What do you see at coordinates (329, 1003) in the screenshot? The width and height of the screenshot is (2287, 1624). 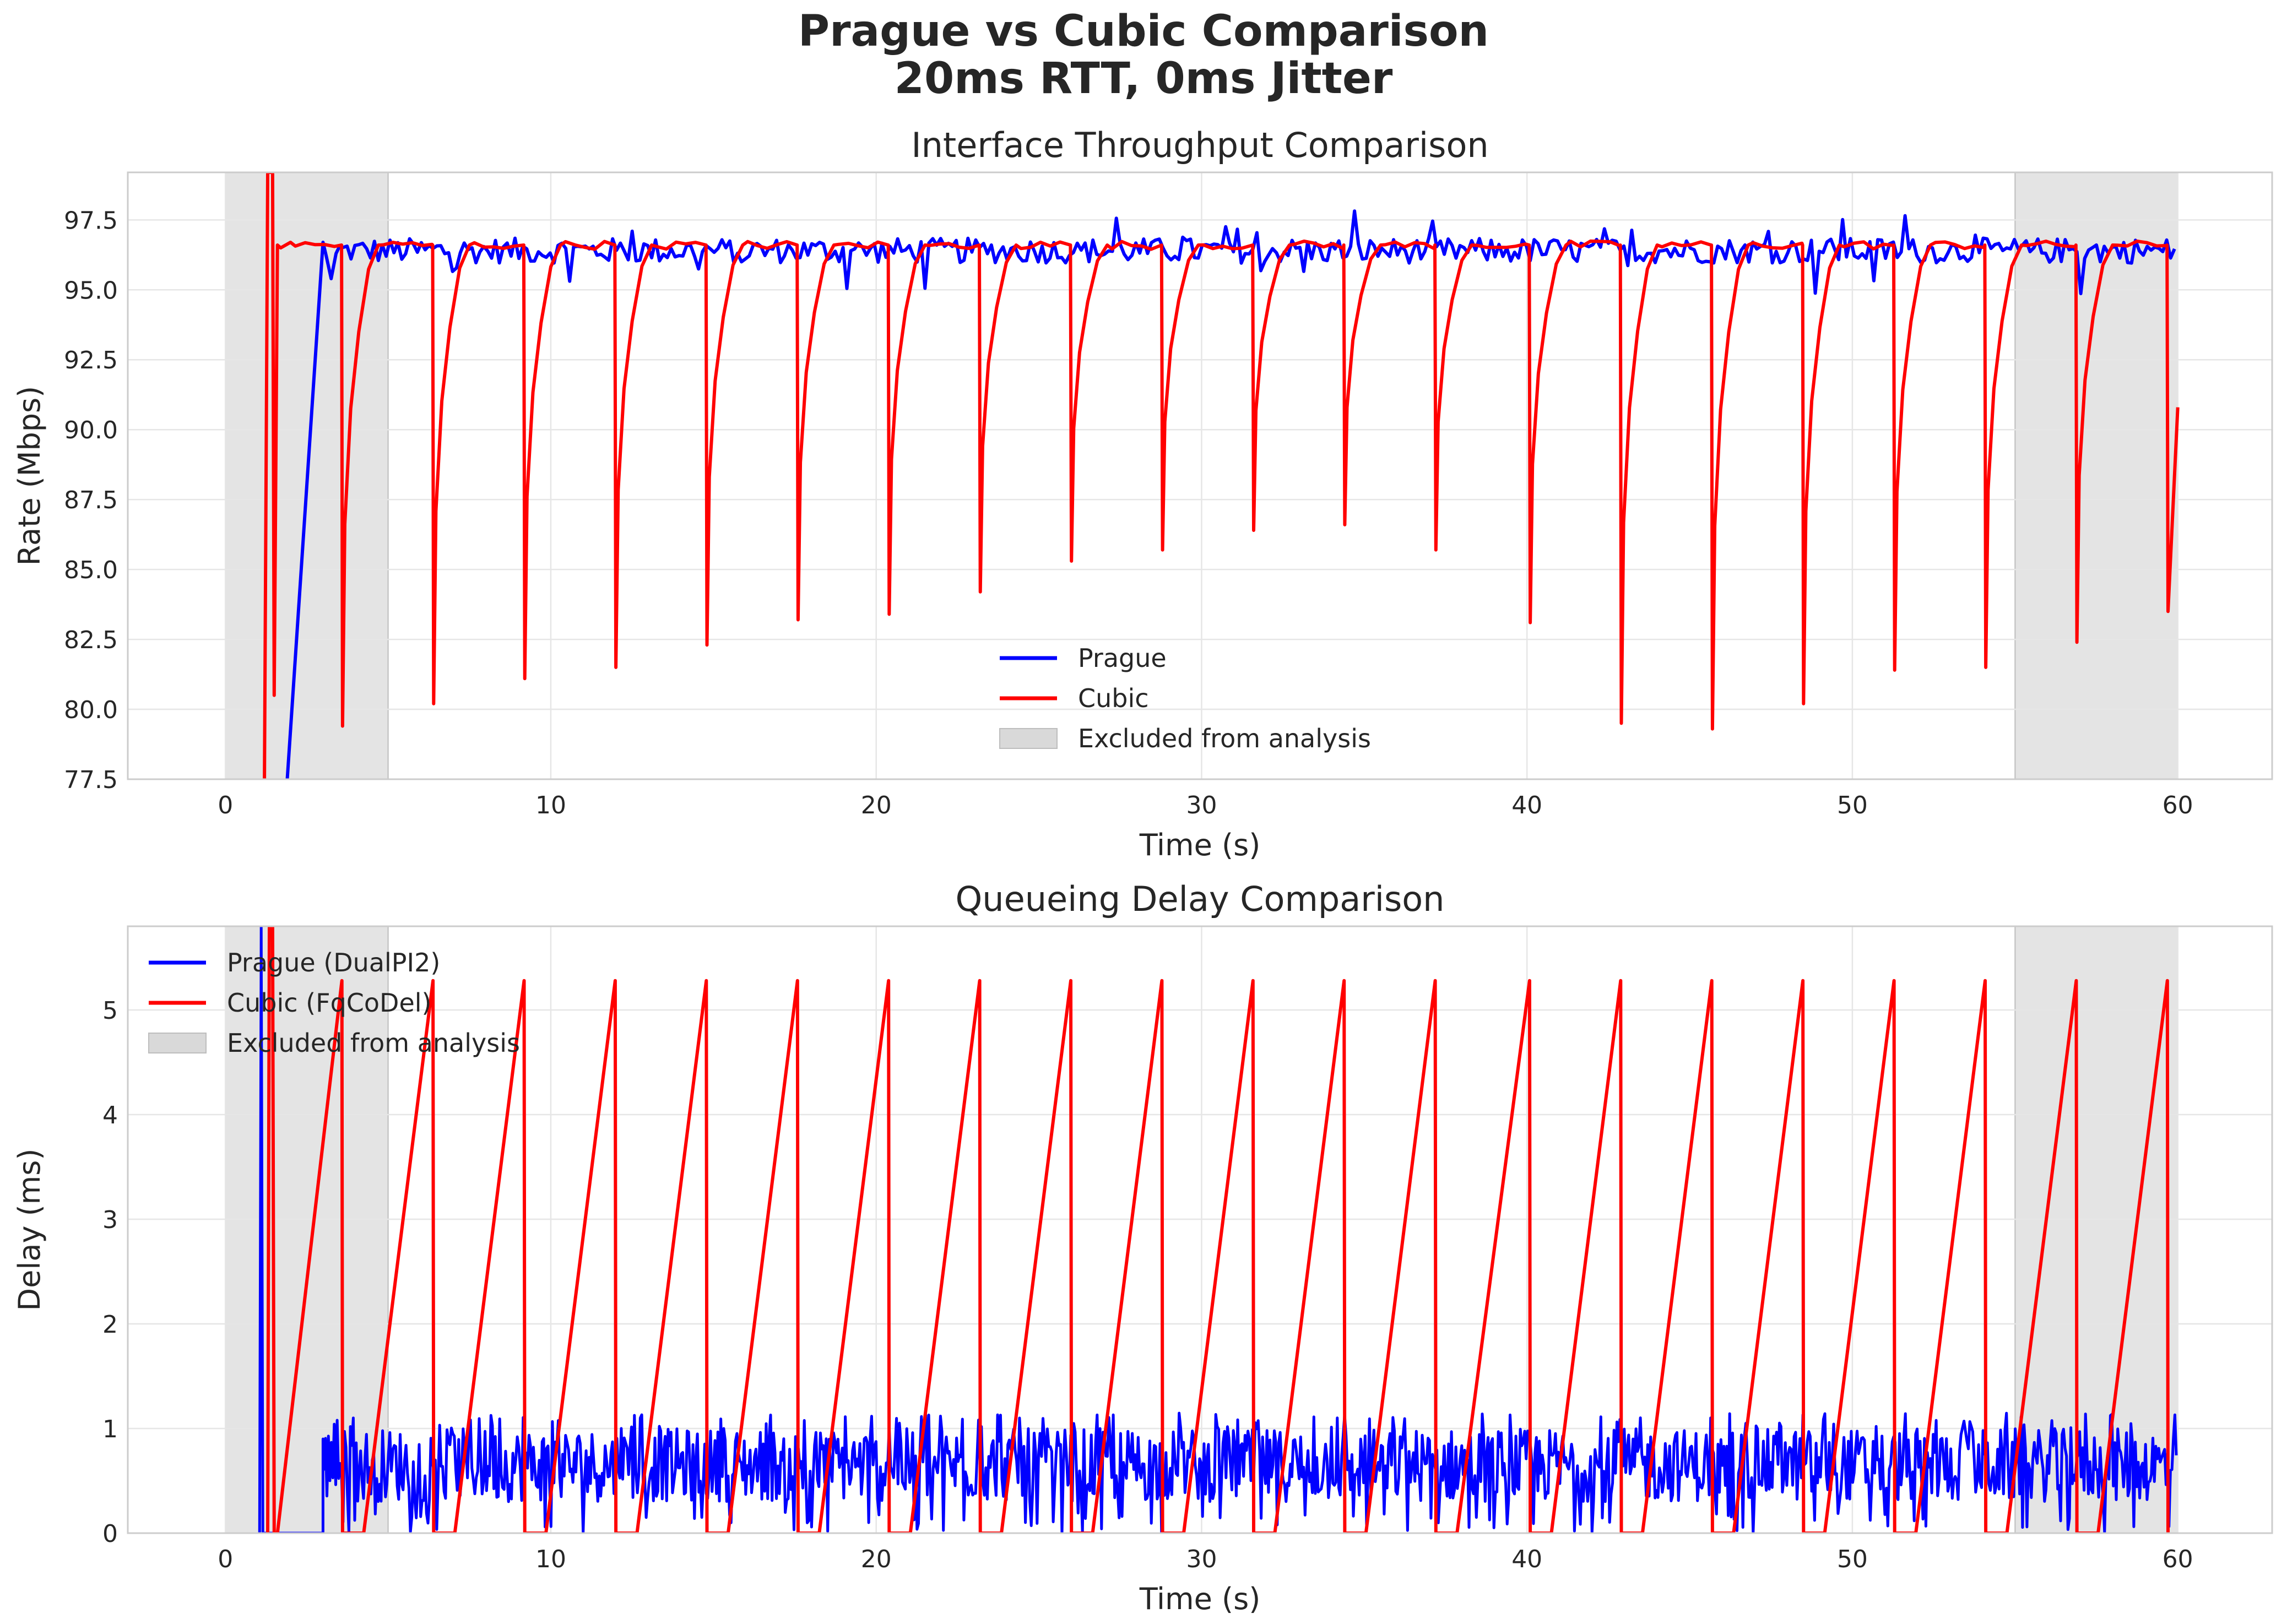 I see `legend-label: Cubic (FqCoDel)` at bounding box center [329, 1003].